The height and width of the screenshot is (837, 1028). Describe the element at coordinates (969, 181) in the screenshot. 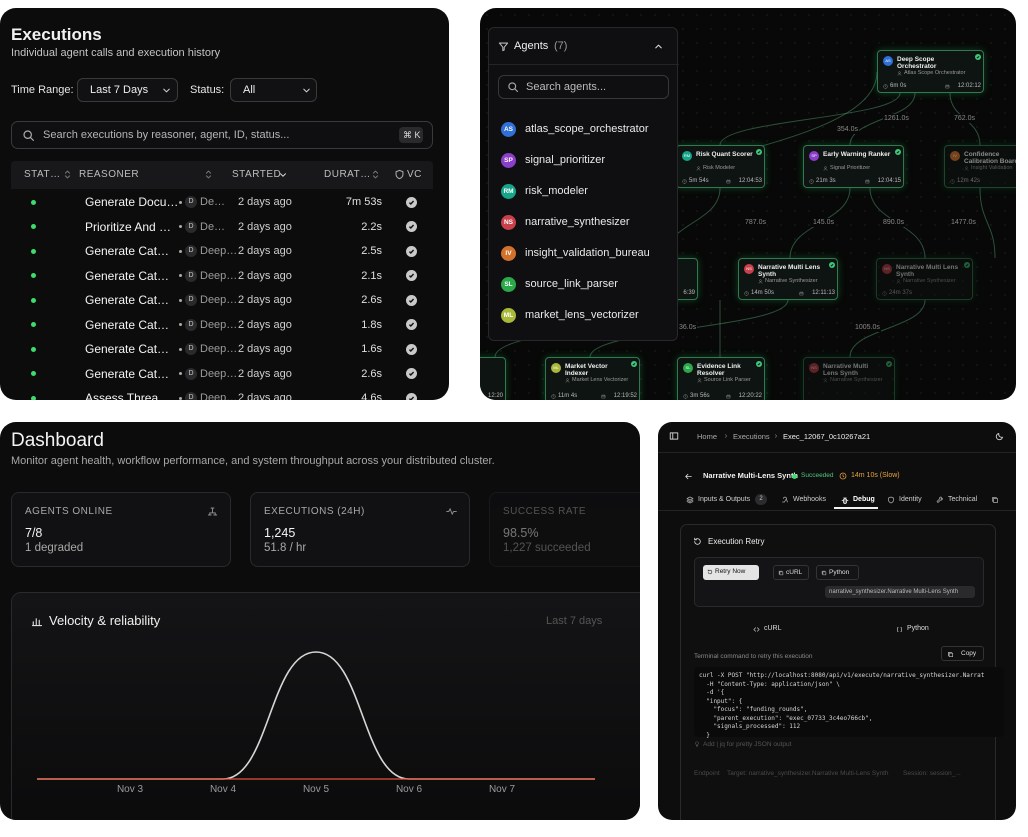

I see `node-duration: 12m 42s` at that location.